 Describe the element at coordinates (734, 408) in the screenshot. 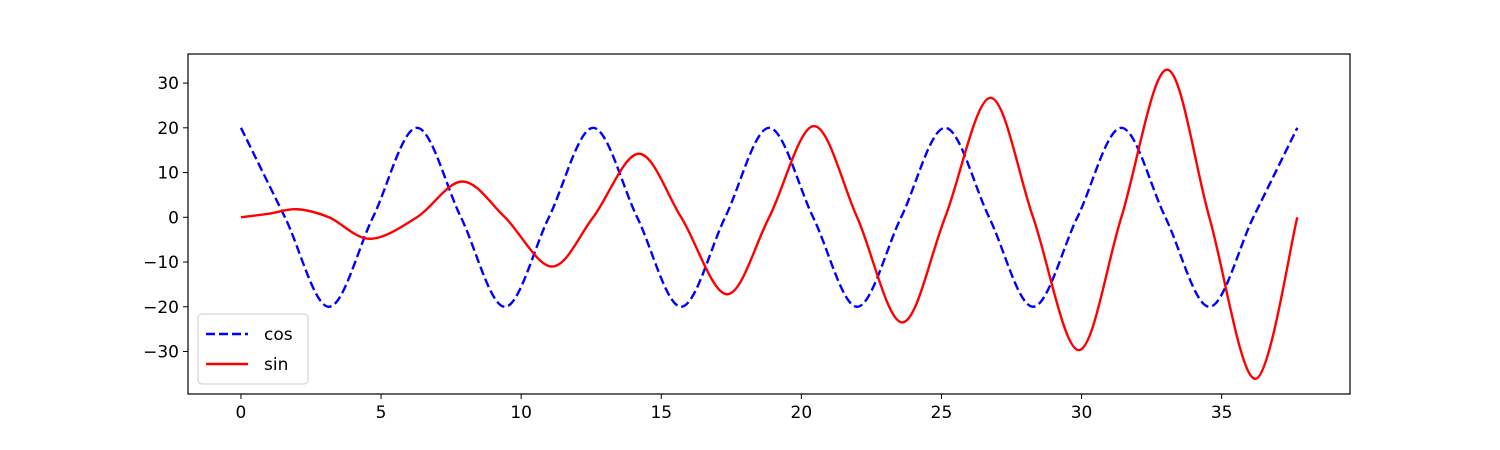

I see `x-axis: 0 5 10 15 20 25 30 35` at that location.